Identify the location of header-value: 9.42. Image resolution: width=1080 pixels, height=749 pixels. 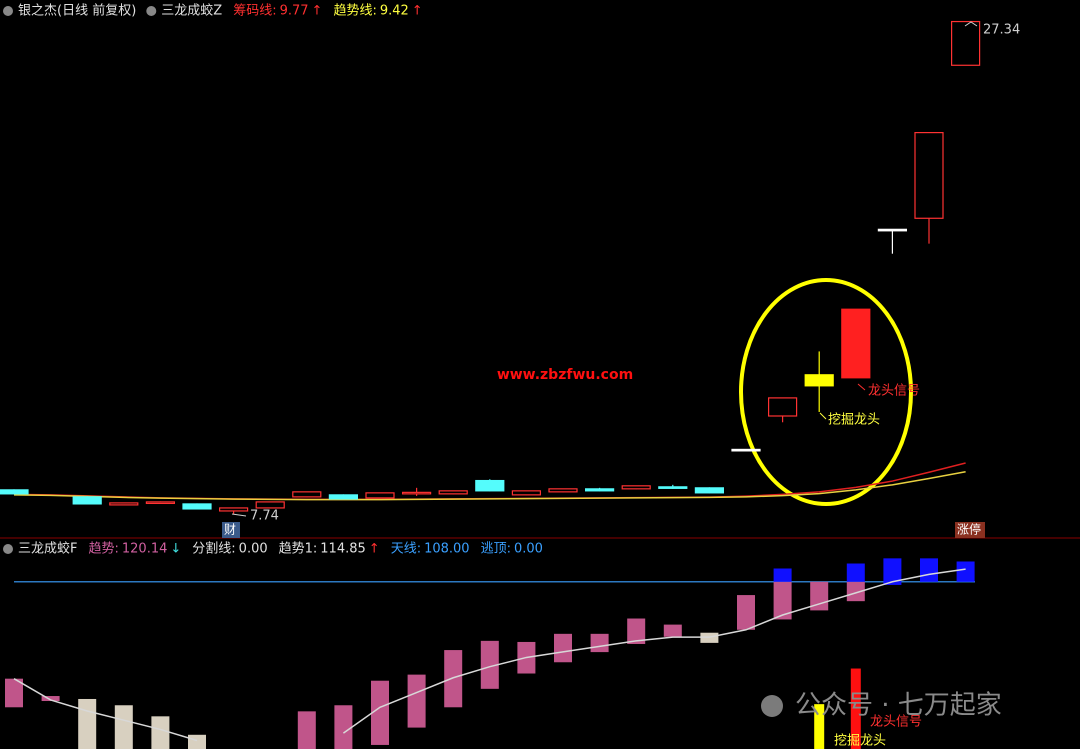
(394, 11).